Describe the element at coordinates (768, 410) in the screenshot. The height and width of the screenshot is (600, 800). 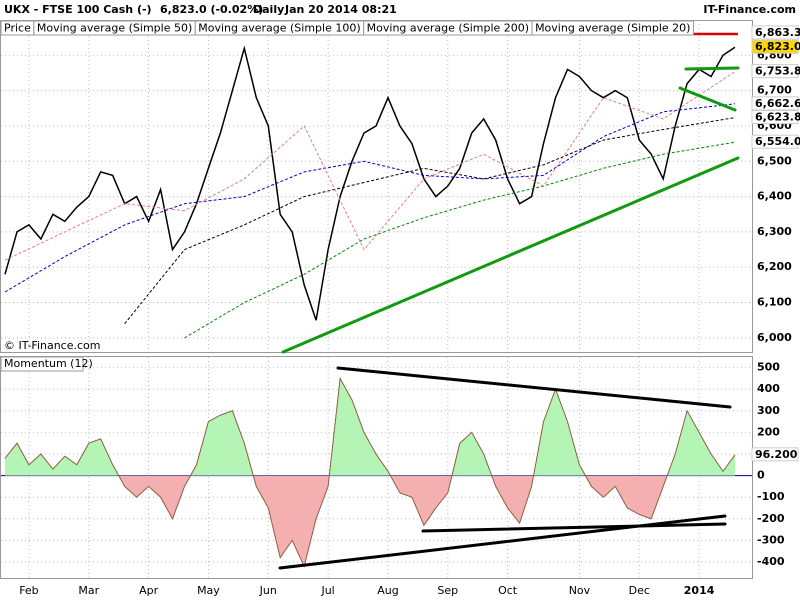
I see `y-tick-label: 300` at that location.